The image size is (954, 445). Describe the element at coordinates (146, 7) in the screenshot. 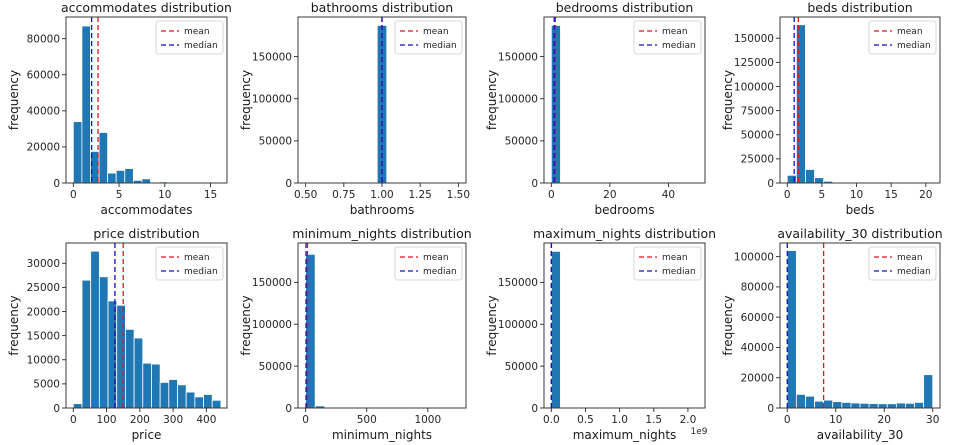

I see `subplot-title: accommodates distribution` at that location.